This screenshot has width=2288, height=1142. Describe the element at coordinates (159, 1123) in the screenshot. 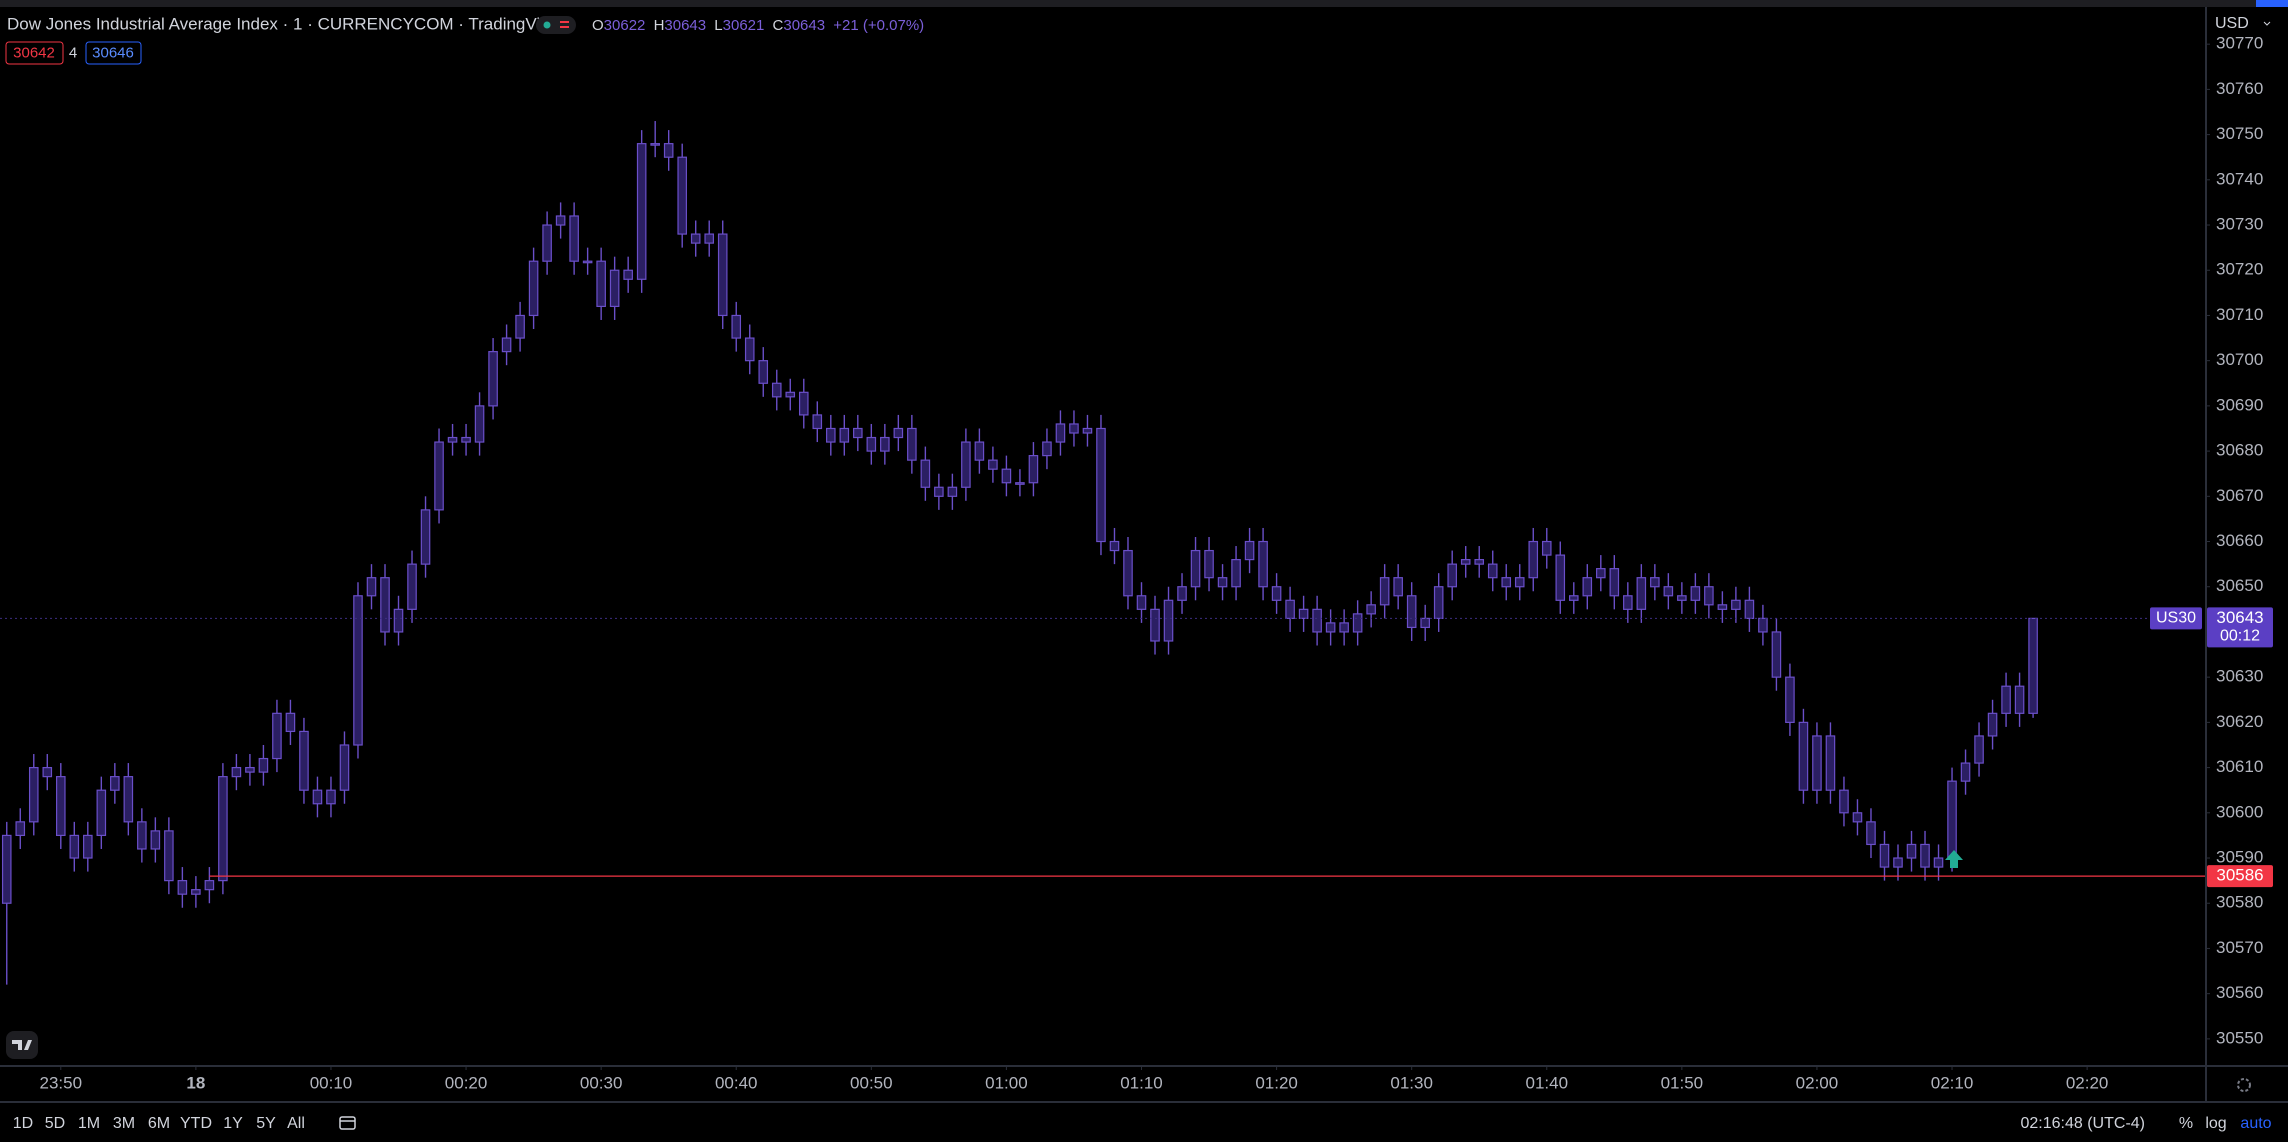

I see `range-button: 6M` at that location.